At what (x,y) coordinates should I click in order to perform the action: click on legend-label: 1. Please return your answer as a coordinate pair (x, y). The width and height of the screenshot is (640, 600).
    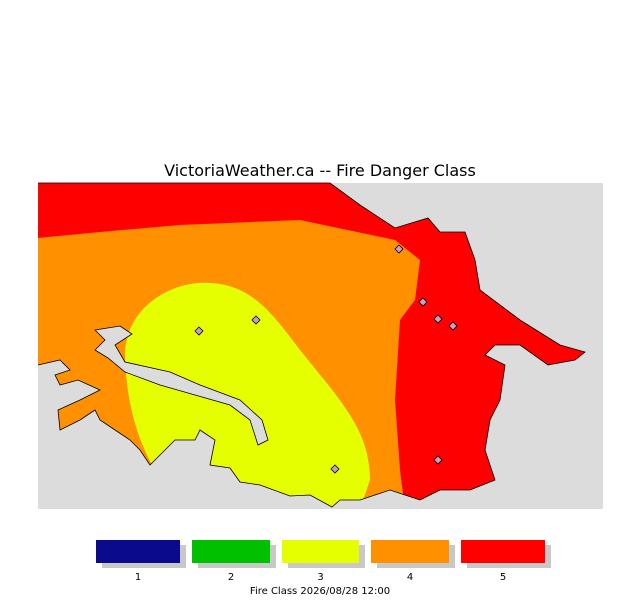
    Looking at the image, I should click on (138, 577).